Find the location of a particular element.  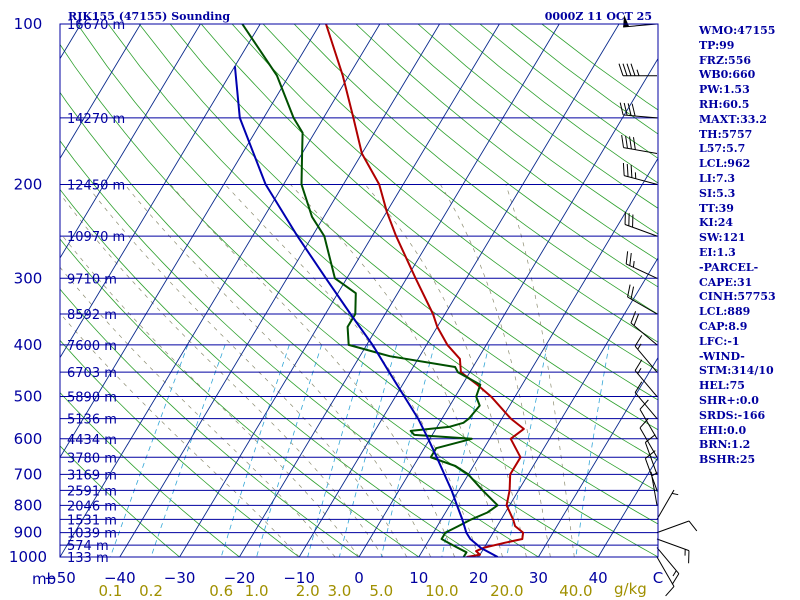

sounding-index: MAXT:33.2 is located at coordinates (733, 119).